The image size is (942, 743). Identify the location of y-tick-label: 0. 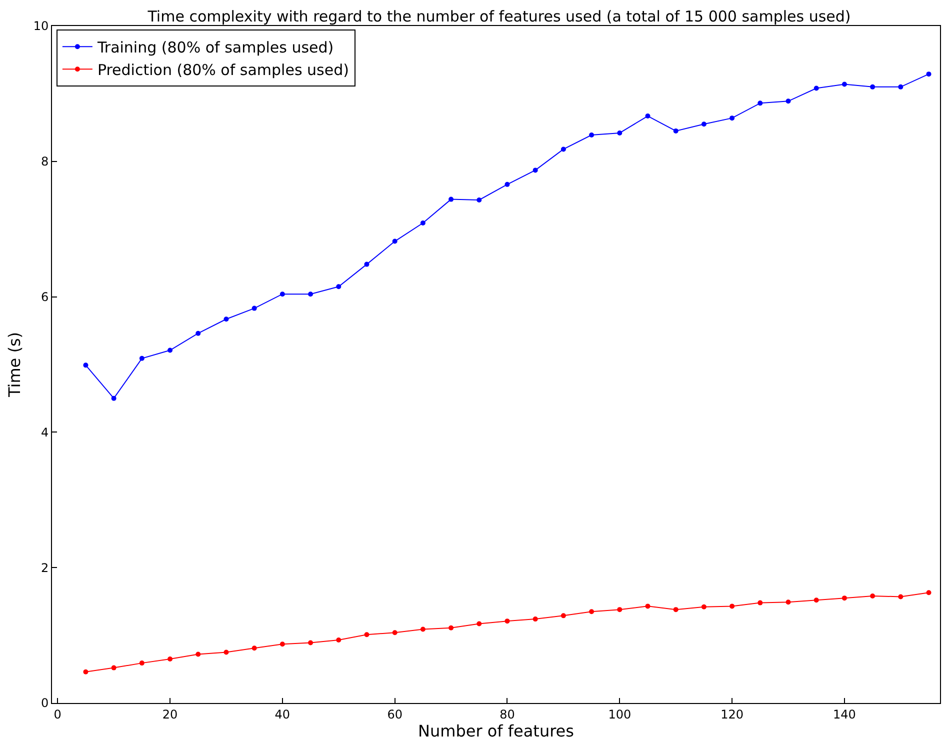
(44, 703).